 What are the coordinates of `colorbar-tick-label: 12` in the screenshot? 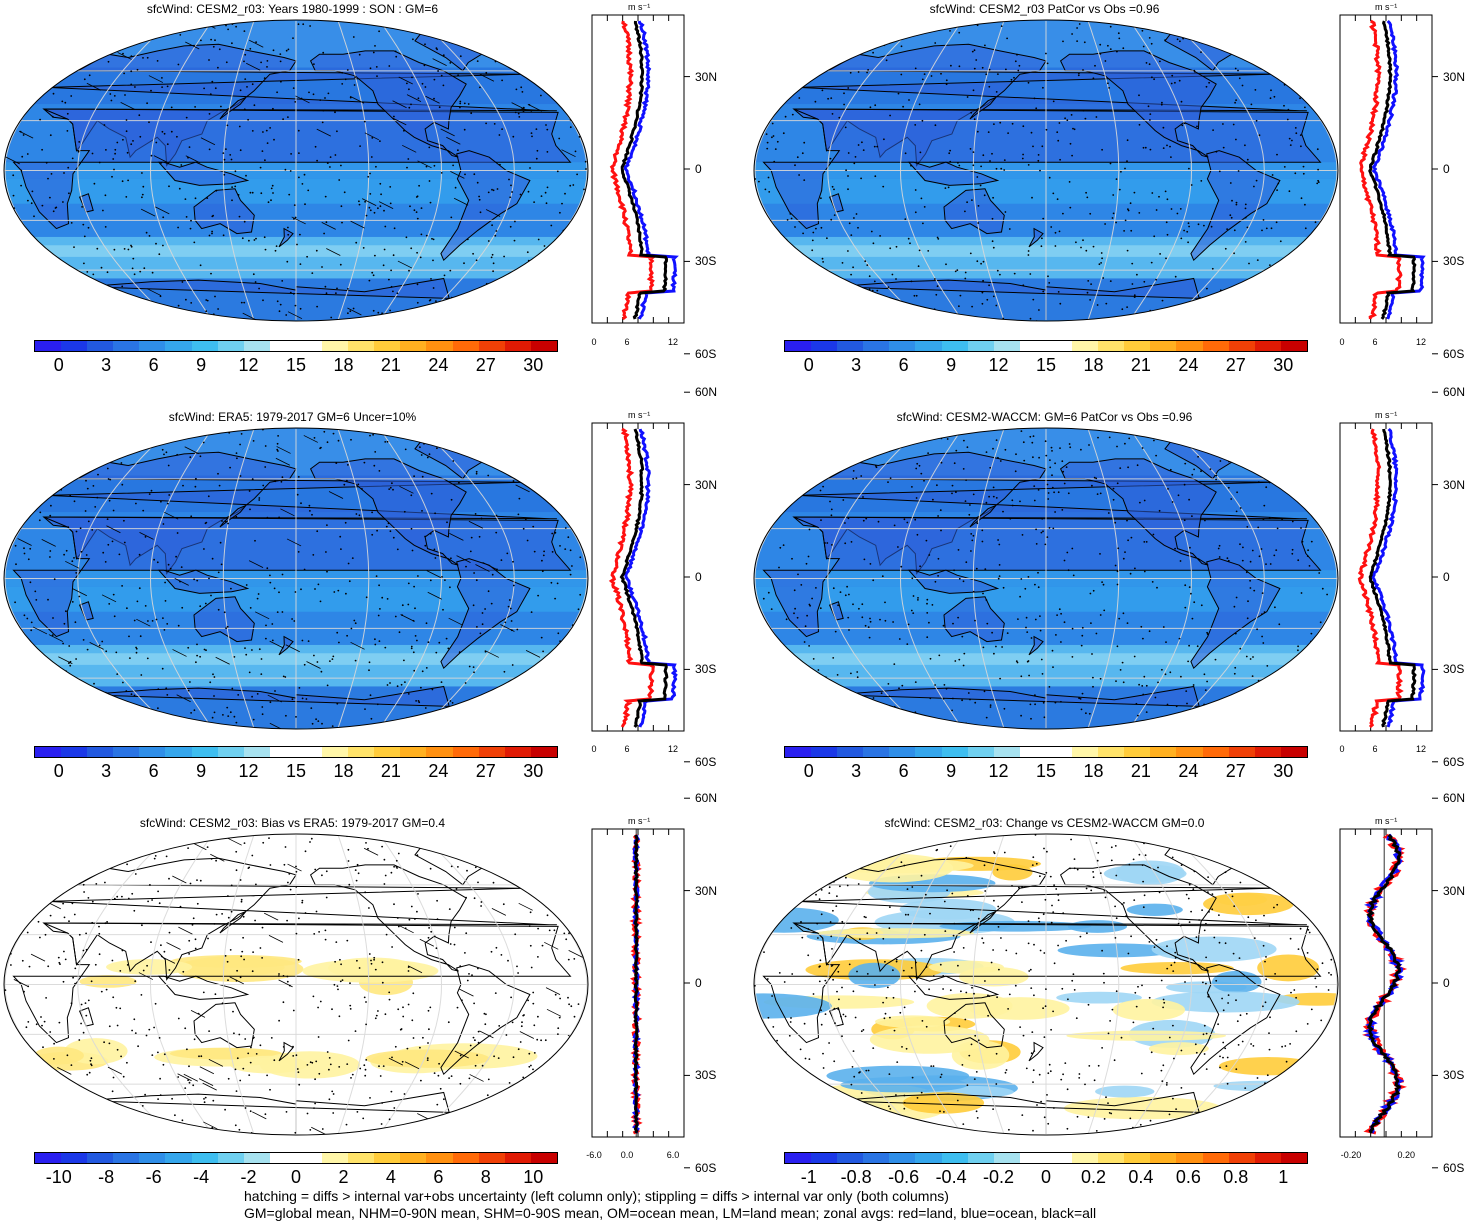 It's located at (998, 365).